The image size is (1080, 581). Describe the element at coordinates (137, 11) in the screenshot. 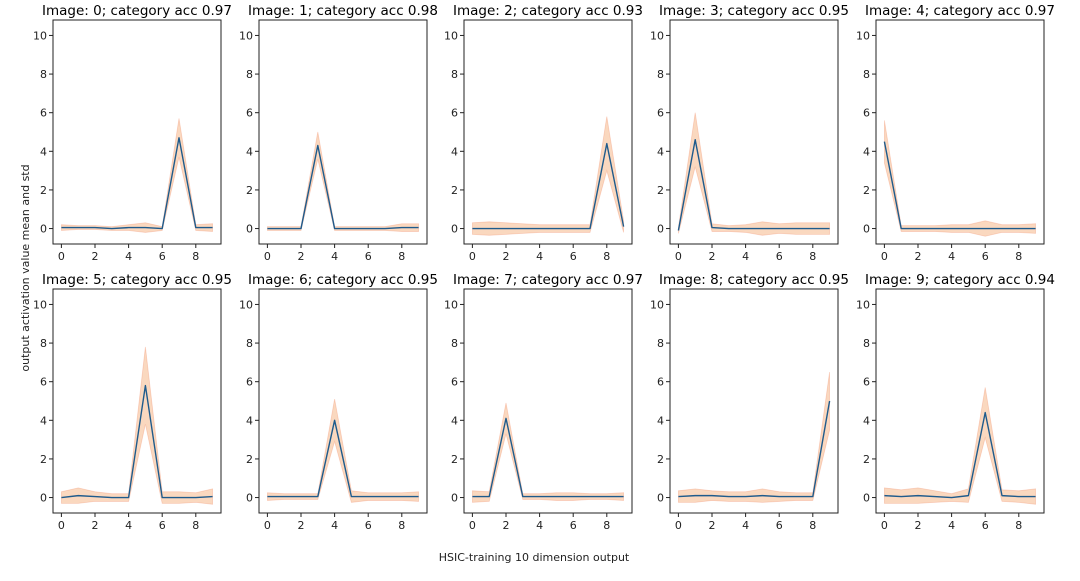

I see `subplot-title: Image: 0; category acc 0.97` at that location.